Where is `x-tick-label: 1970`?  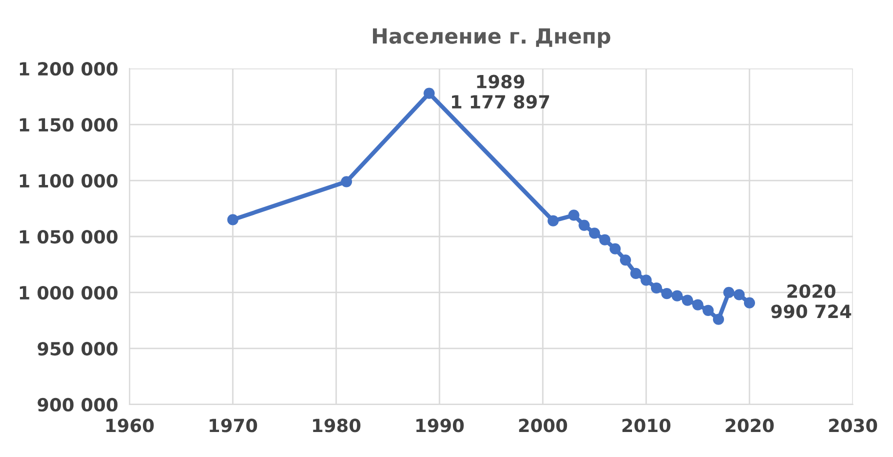 x-tick-label: 1970 is located at coordinates (234, 425).